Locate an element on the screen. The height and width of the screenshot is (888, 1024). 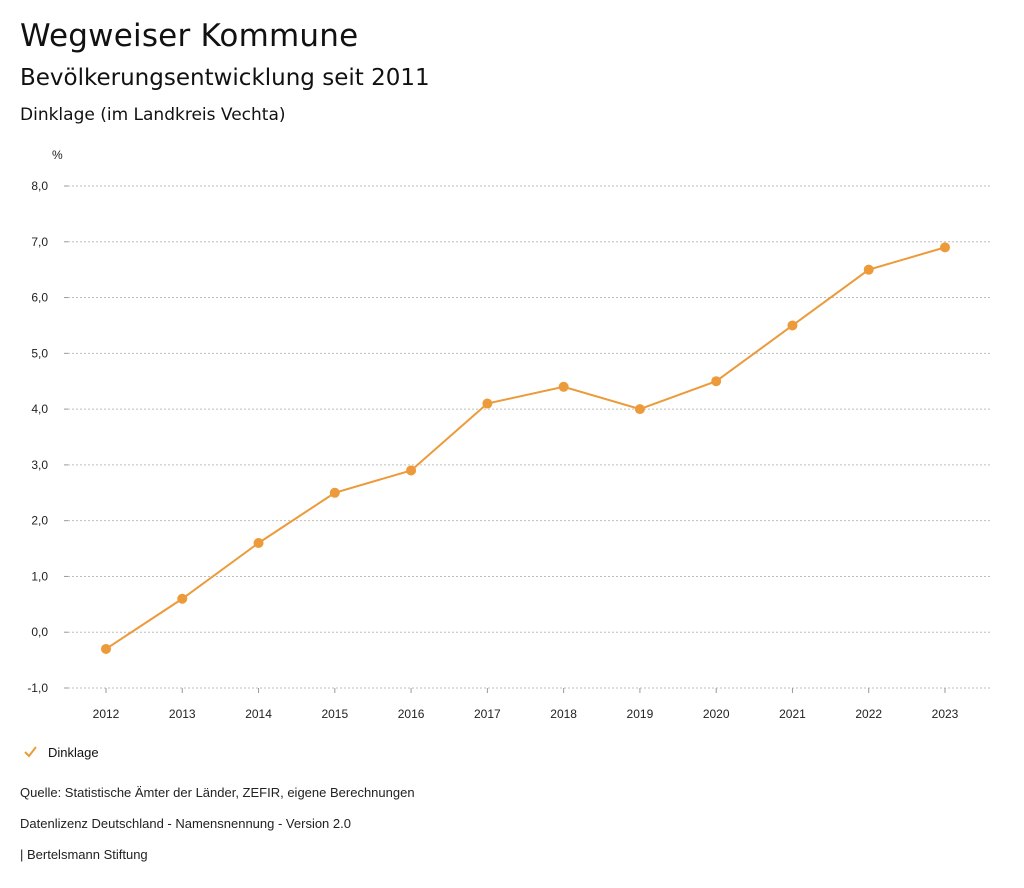
x-tick-label: 2014 is located at coordinates (258, 714).